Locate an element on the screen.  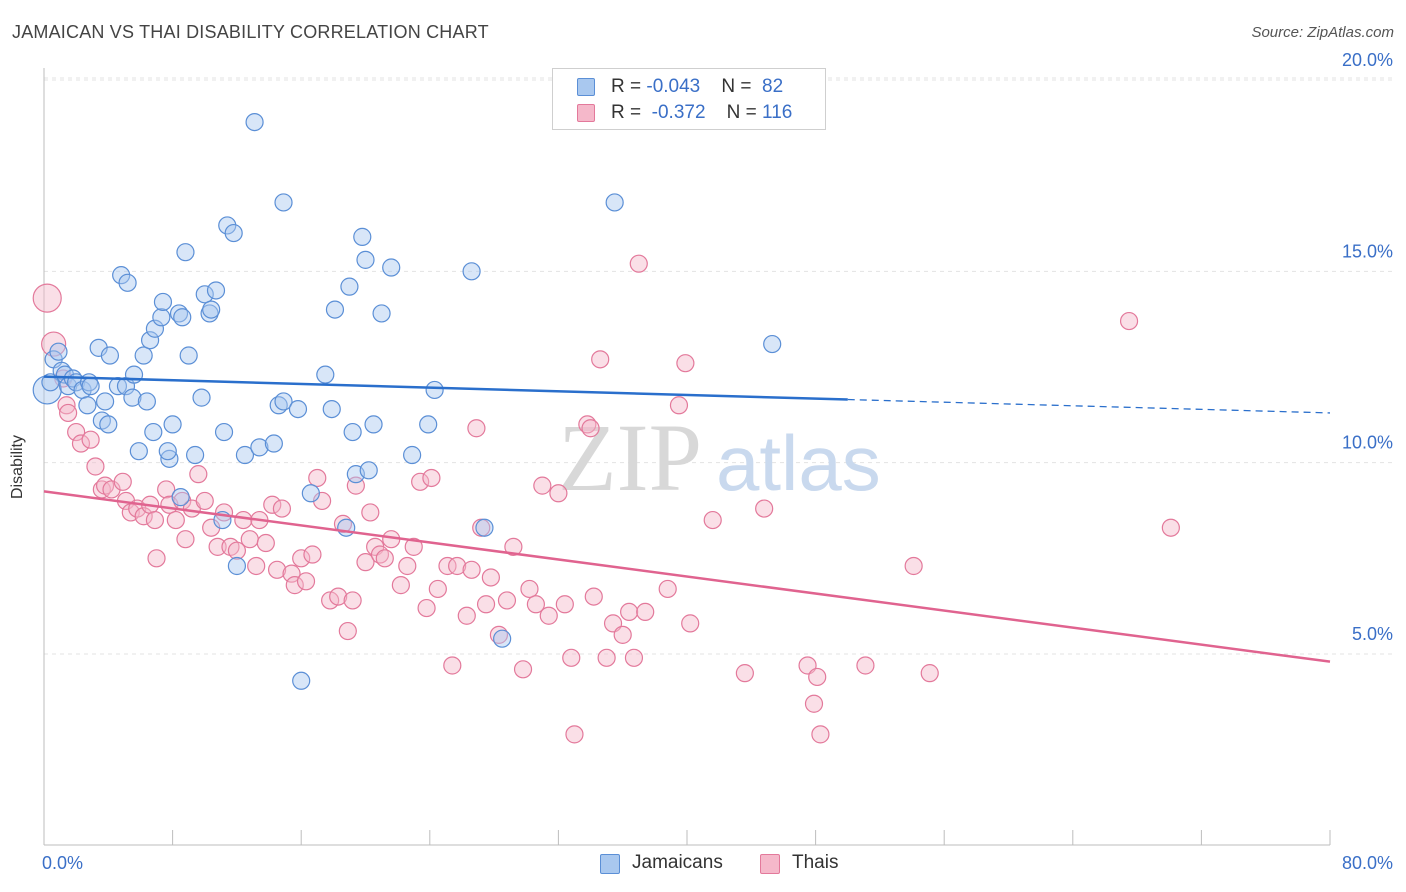
y-axis-label: Disability is located at coordinates (18, 467).